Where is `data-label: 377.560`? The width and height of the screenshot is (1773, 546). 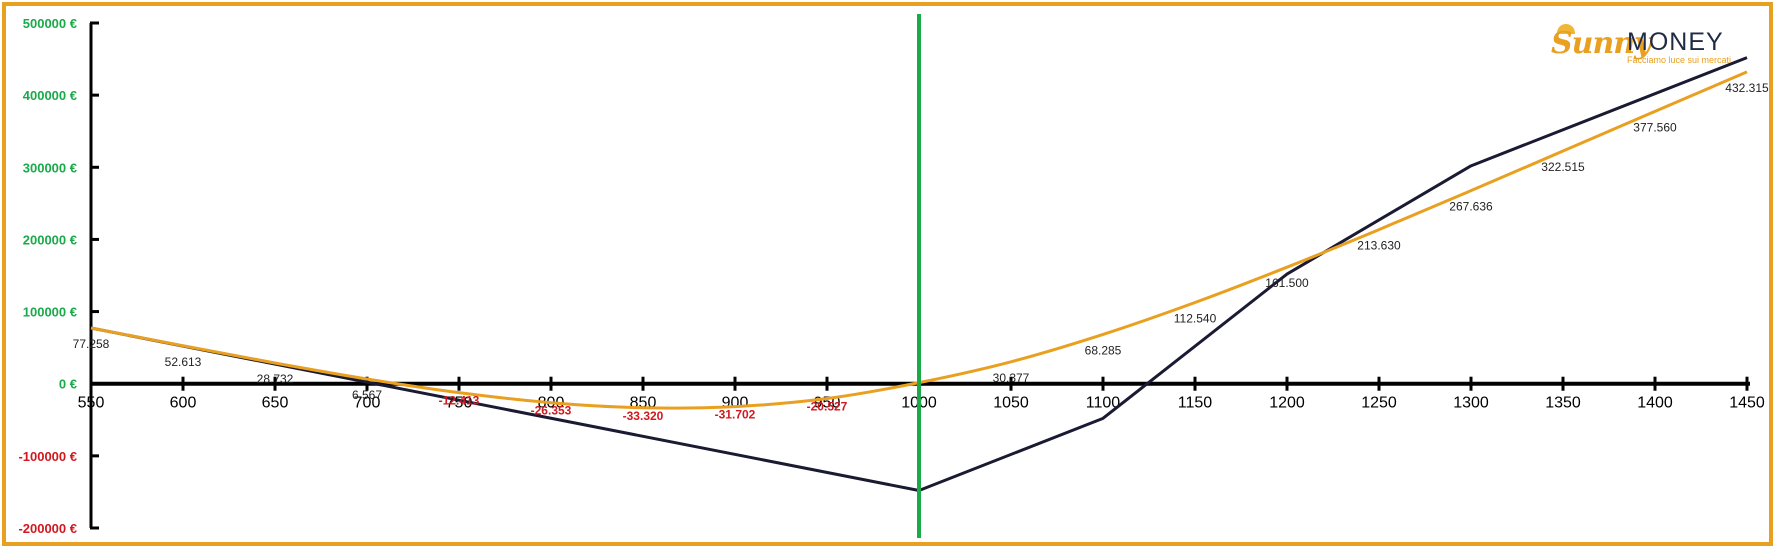 data-label: 377.560 is located at coordinates (1655, 127).